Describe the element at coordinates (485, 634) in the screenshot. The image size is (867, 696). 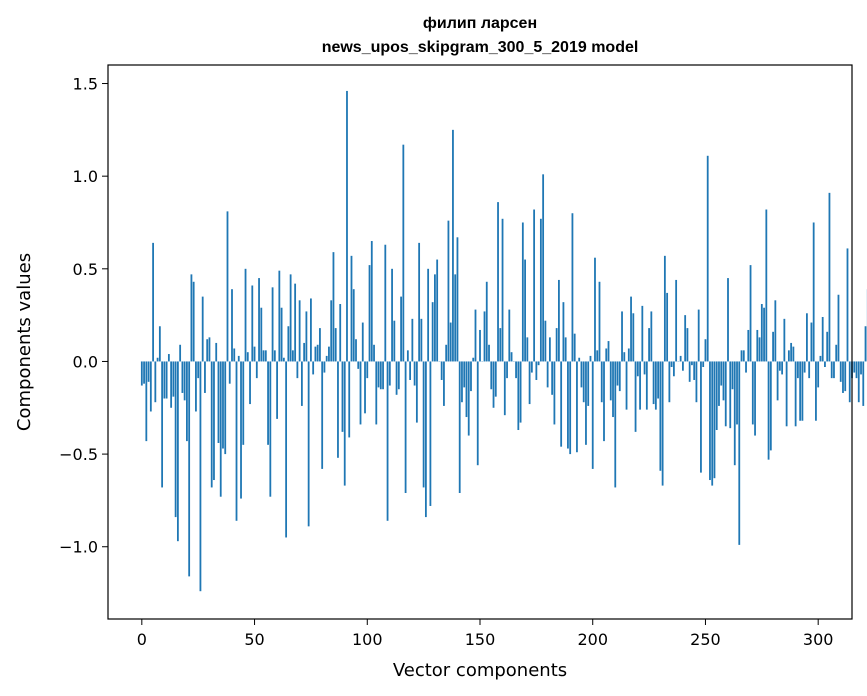
I see `x-axis-ticks: 0 50 100 150 200 250 300` at that location.